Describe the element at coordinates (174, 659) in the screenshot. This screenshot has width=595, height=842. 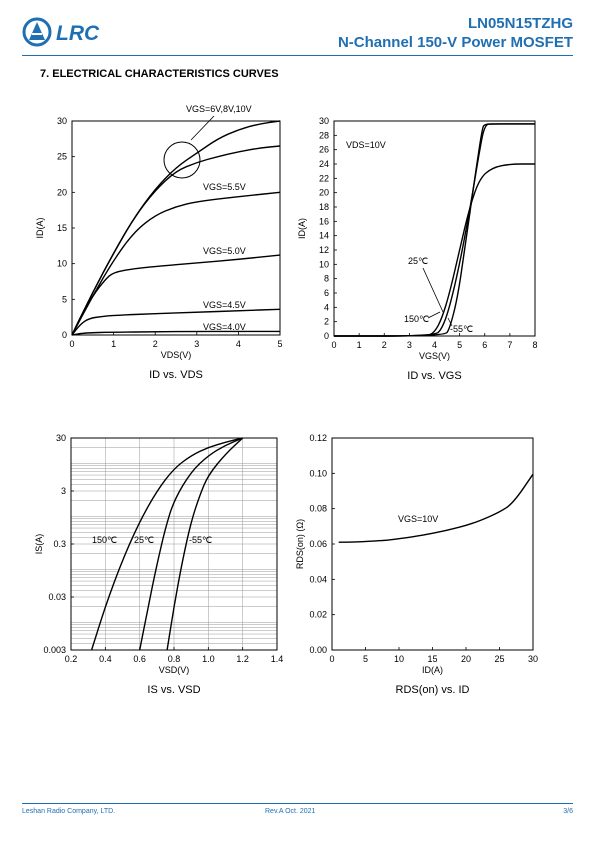
I see `x-tick-label: 0.8` at that location.